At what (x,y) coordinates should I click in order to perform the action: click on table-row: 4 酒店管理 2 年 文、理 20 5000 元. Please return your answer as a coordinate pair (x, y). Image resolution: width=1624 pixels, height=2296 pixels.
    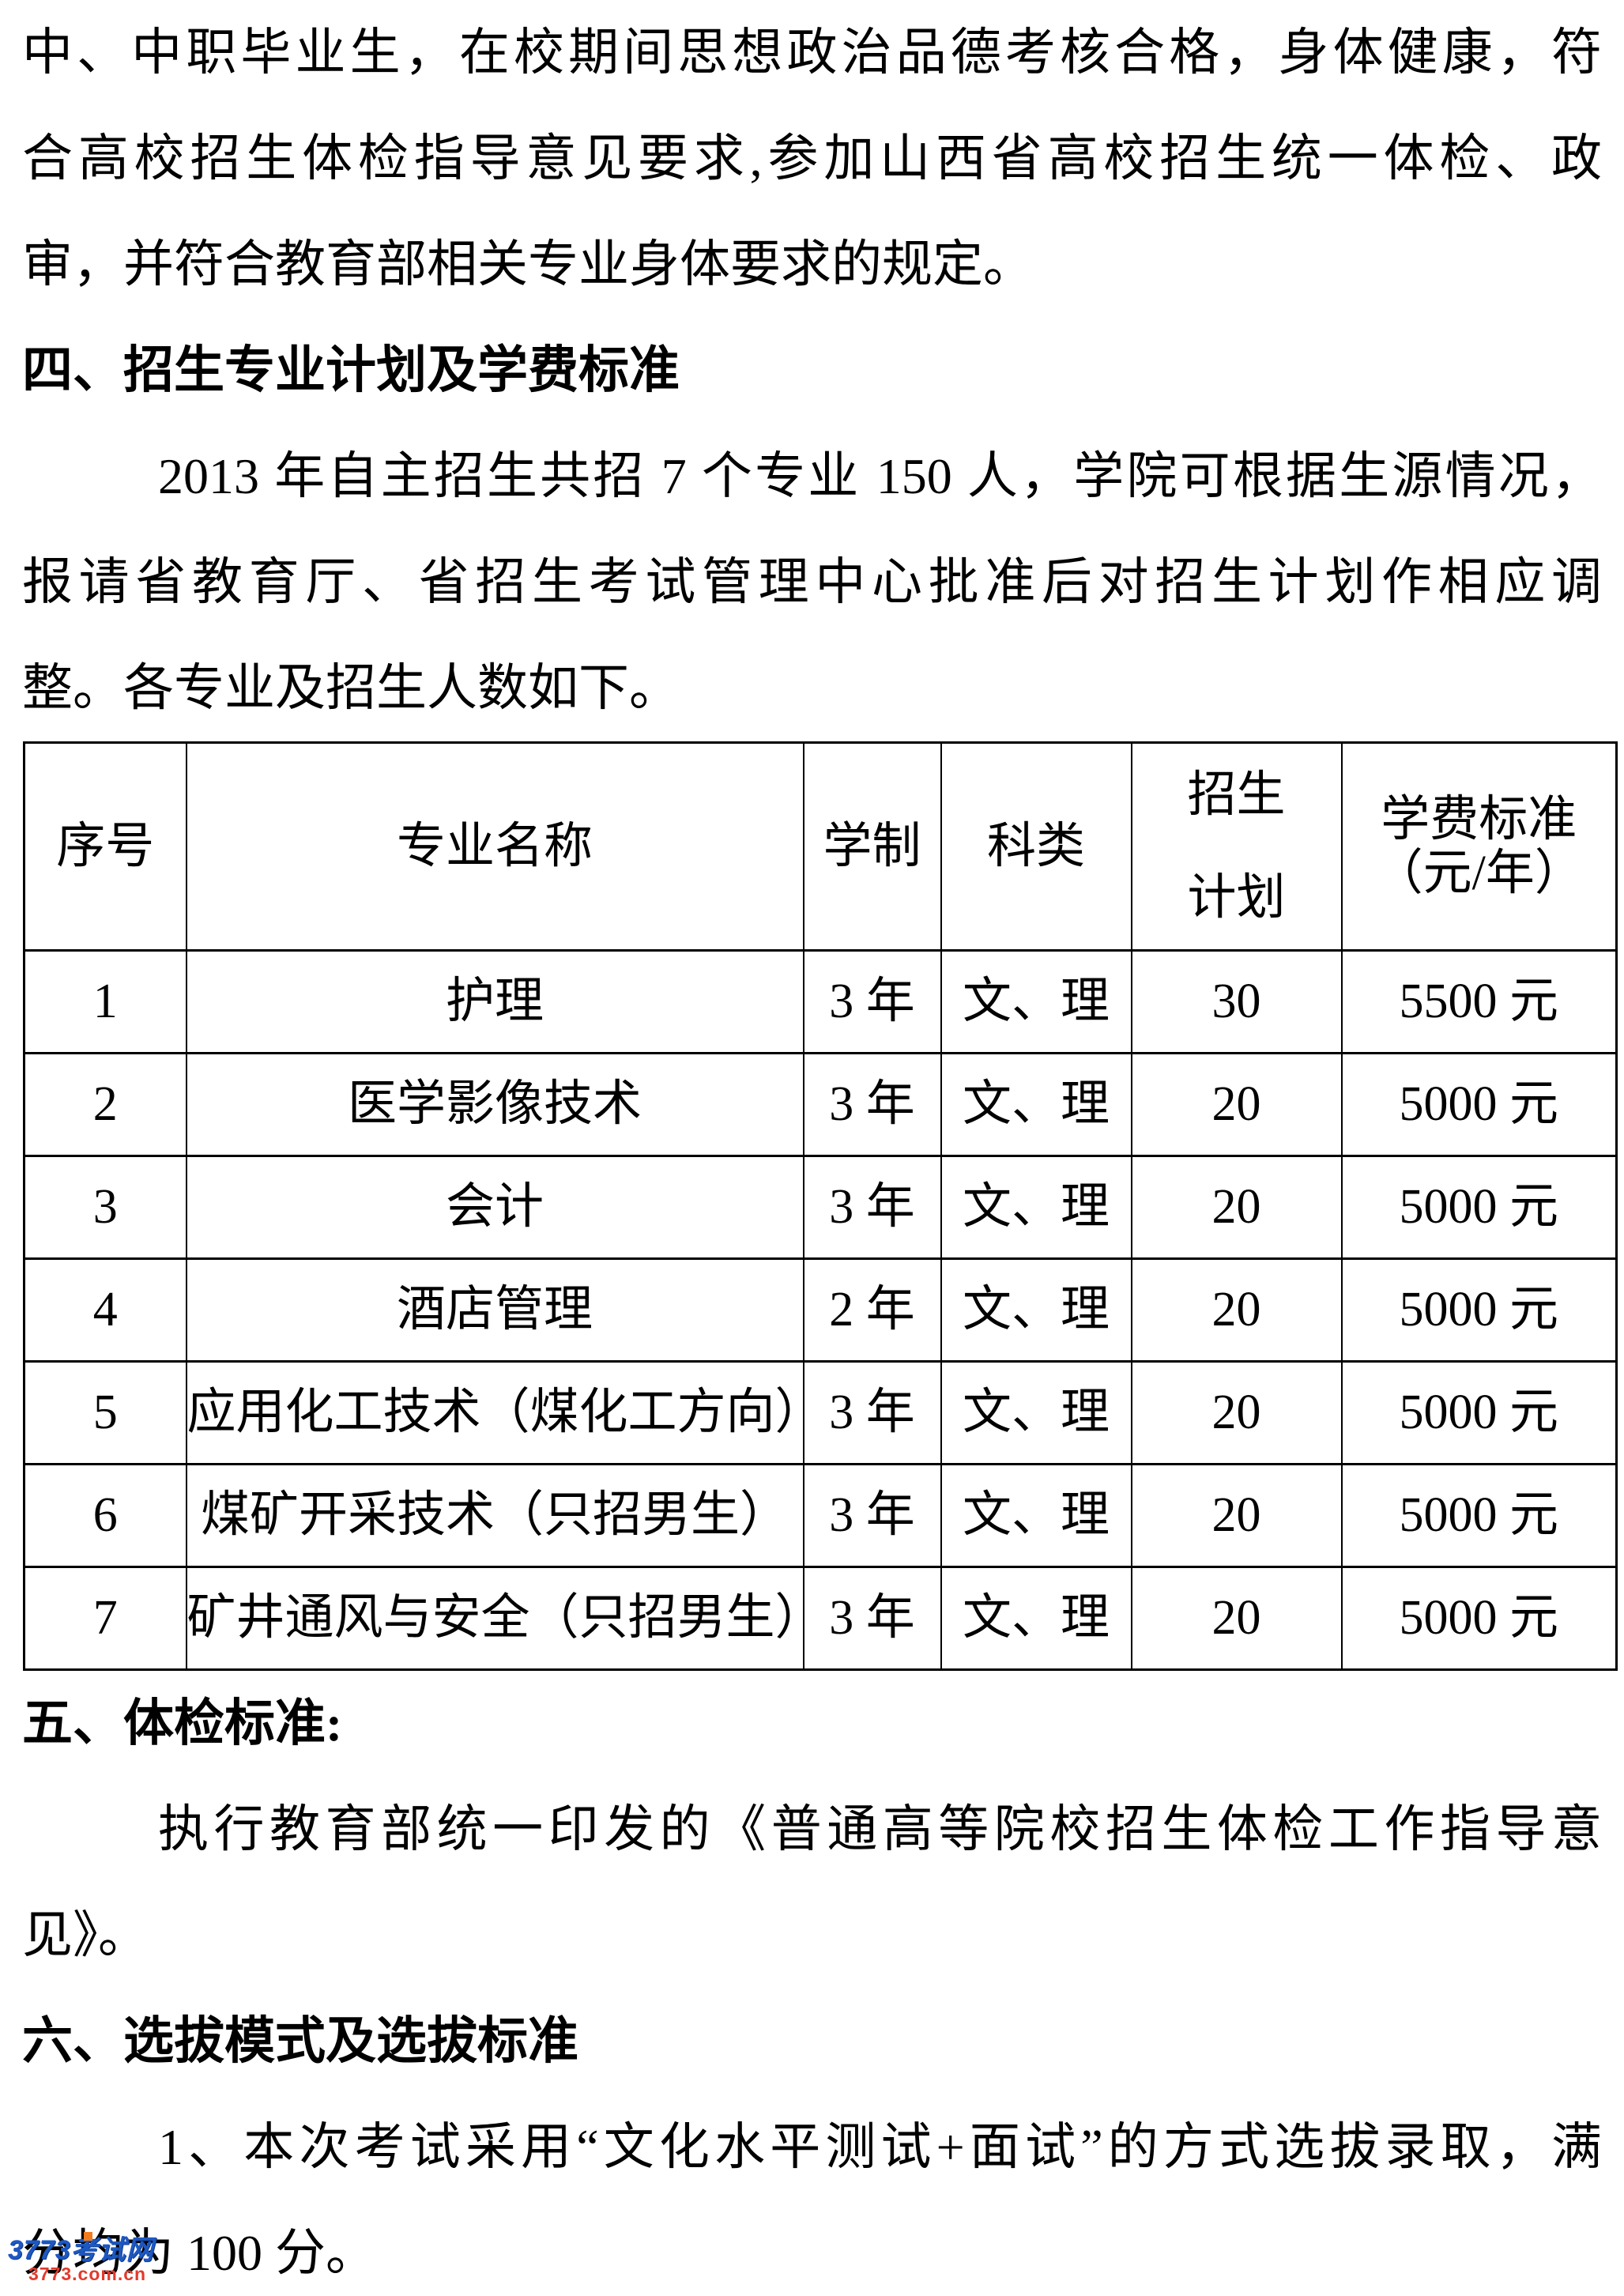
    Looking at the image, I should click on (821, 1310).